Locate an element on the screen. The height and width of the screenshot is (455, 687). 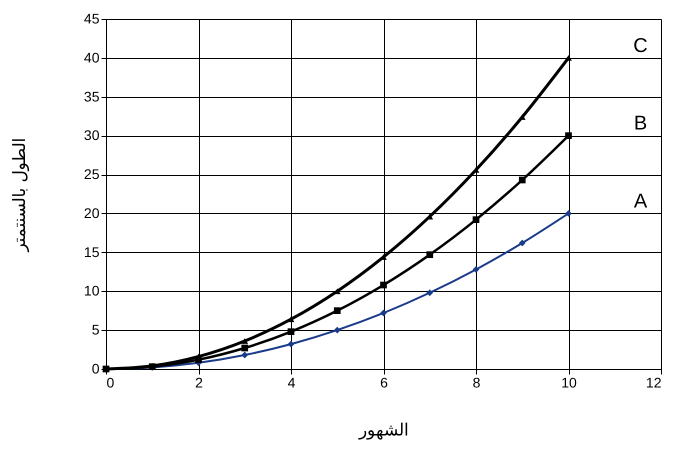
x-tick-label: 4 is located at coordinates (292, 382).